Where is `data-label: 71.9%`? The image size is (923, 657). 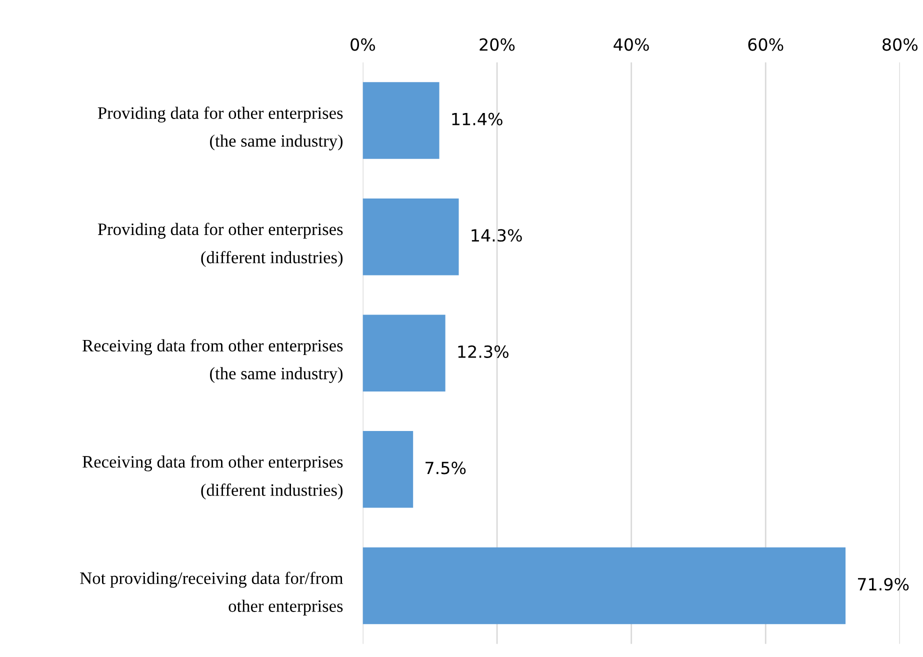
data-label: 71.9% is located at coordinates (883, 584).